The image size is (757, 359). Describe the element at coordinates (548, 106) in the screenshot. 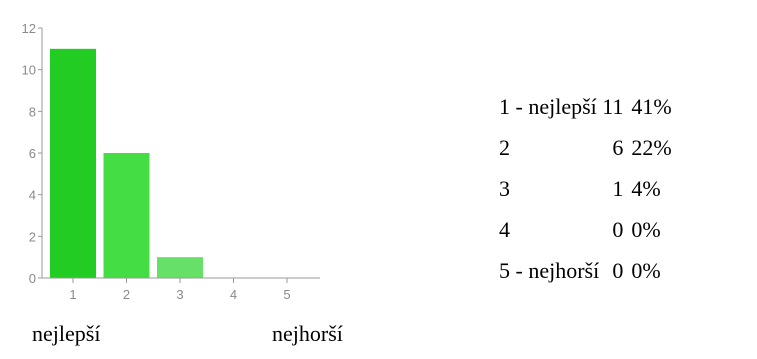

I see `summary-label: 1 - nejlepší` at that location.